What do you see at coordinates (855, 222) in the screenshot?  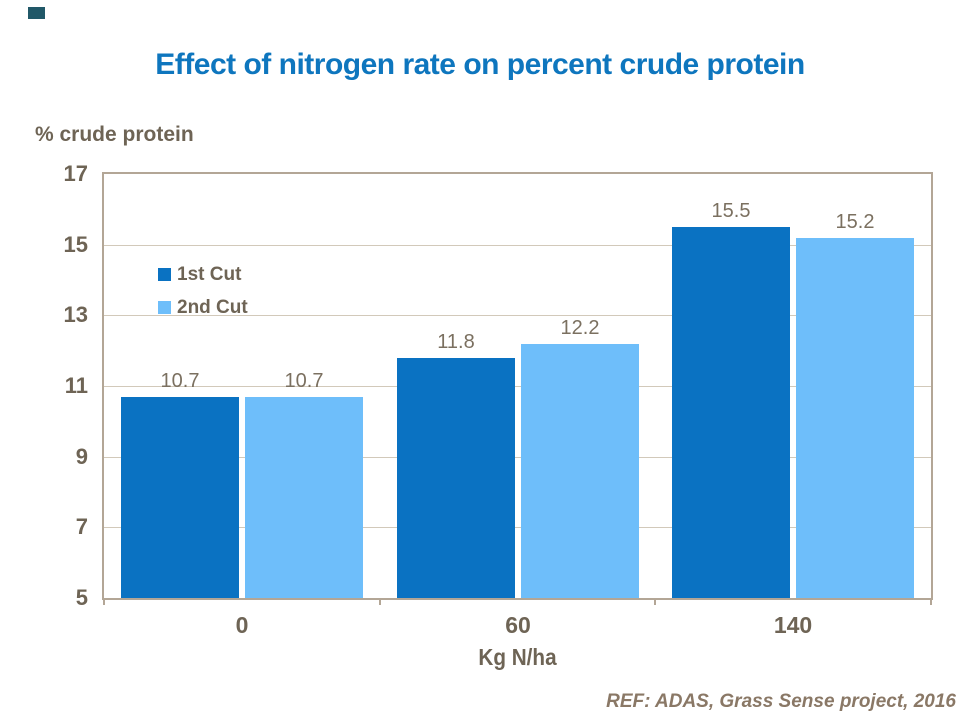 I see `value-label: 15.2` at bounding box center [855, 222].